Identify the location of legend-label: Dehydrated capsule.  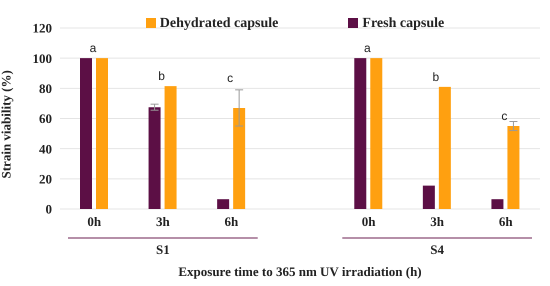
(219, 23).